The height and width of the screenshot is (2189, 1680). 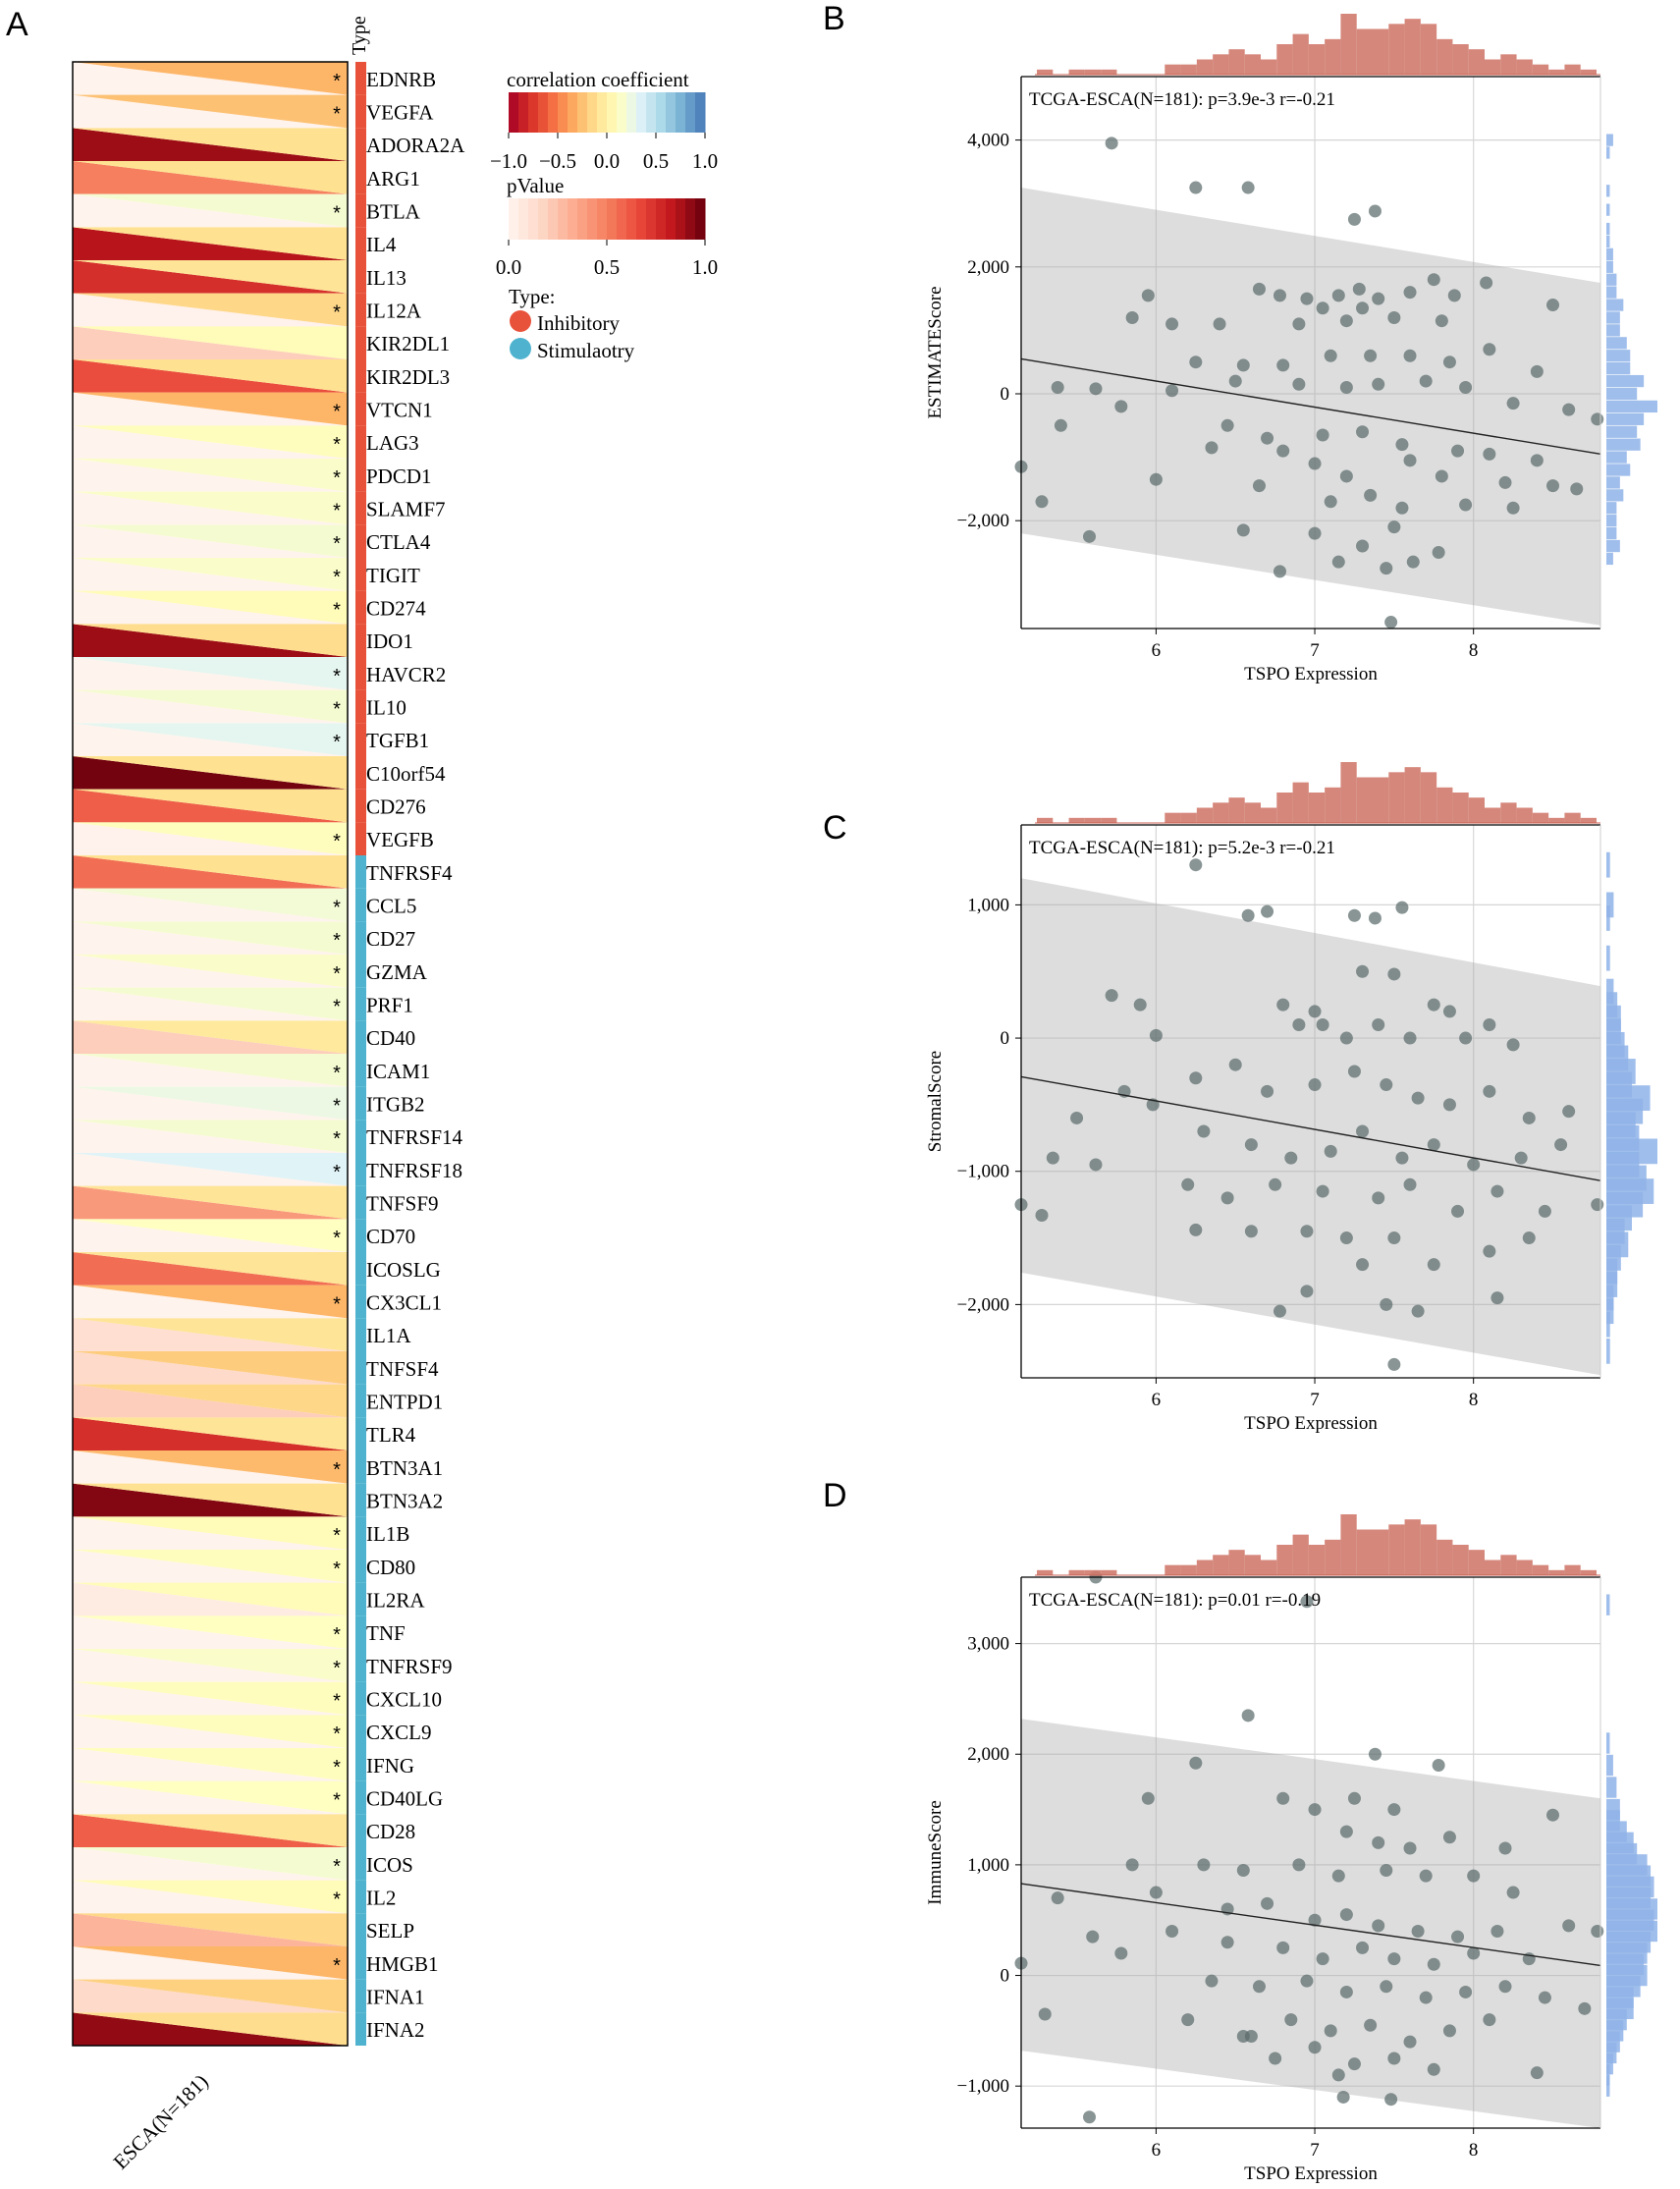 What do you see at coordinates (1315, 651) in the screenshot?
I see `x-tick-label: 7` at bounding box center [1315, 651].